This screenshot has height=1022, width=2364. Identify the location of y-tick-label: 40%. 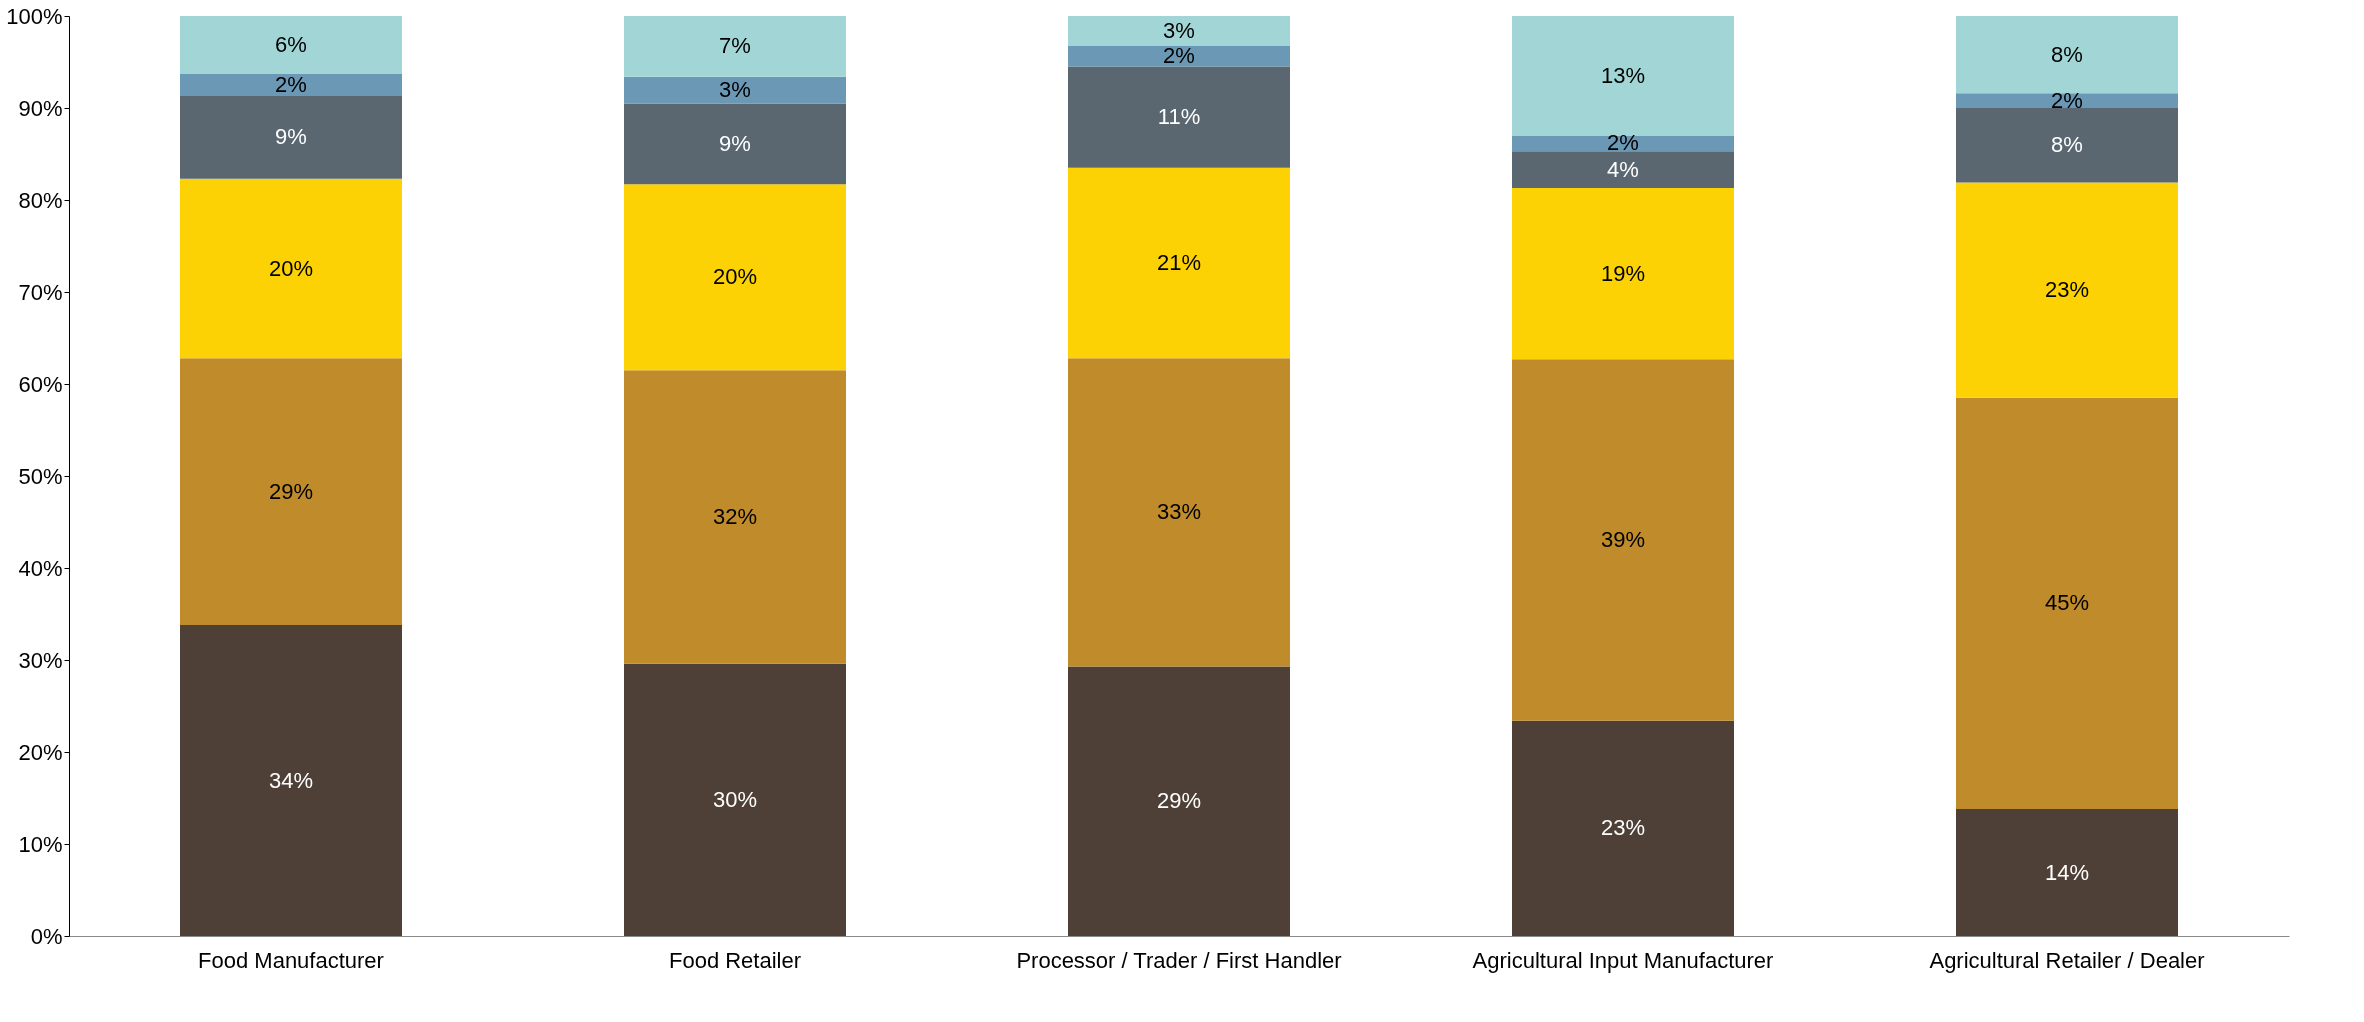
(40, 568).